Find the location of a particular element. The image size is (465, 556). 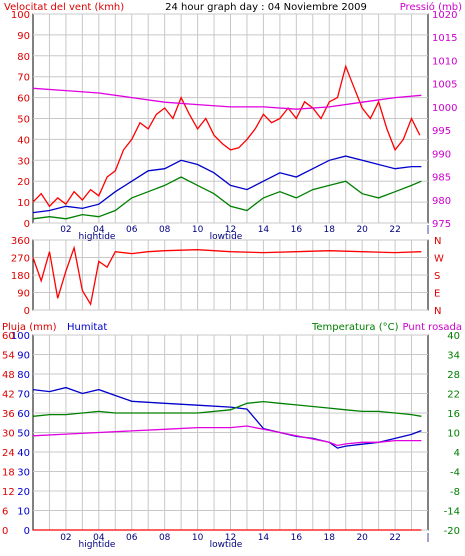

hour-label-bottom: 18 is located at coordinates (330, 538).